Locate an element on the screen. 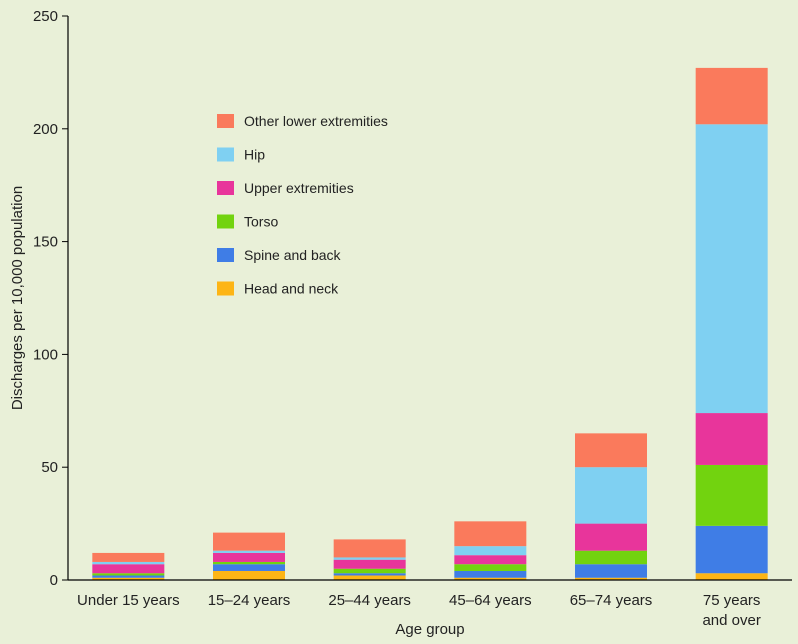  x-tick-label-line: 25–44 years is located at coordinates (369, 600).